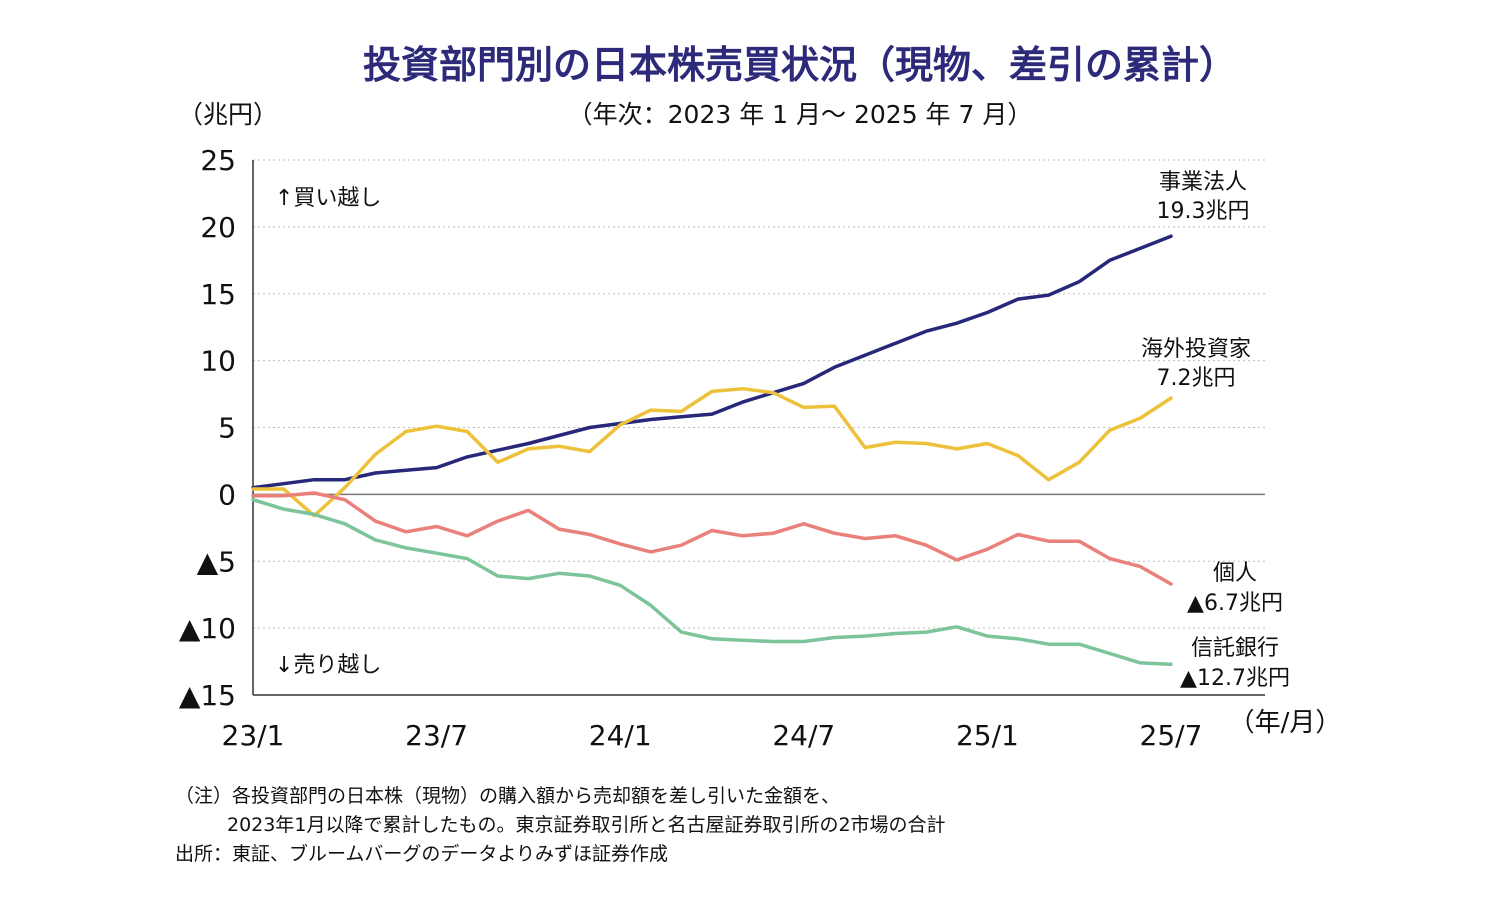 The width and height of the screenshot is (1500, 915). I want to click on series-end-value-label: 19.3兆円, so click(1203, 211).